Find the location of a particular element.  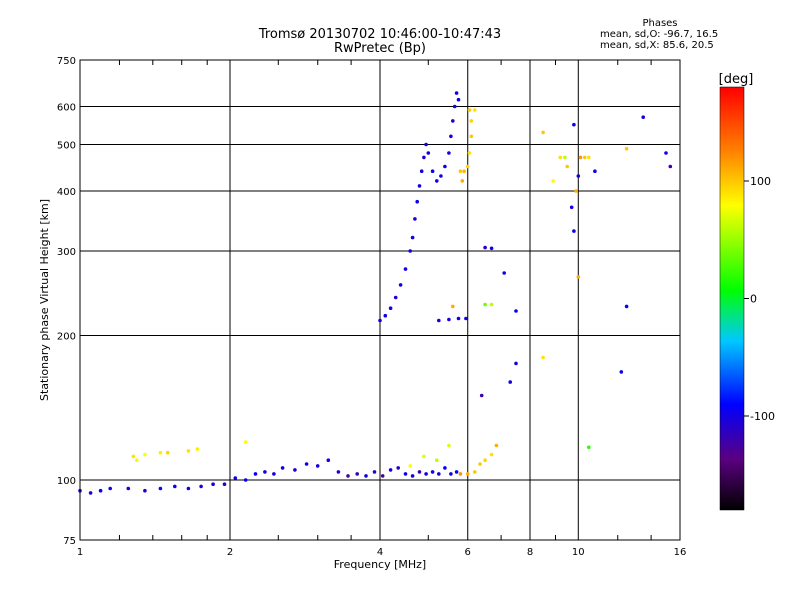

chart-title: Tromsø 20130702 10:46:00-10:47:43 is located at coordinates (380, 34).